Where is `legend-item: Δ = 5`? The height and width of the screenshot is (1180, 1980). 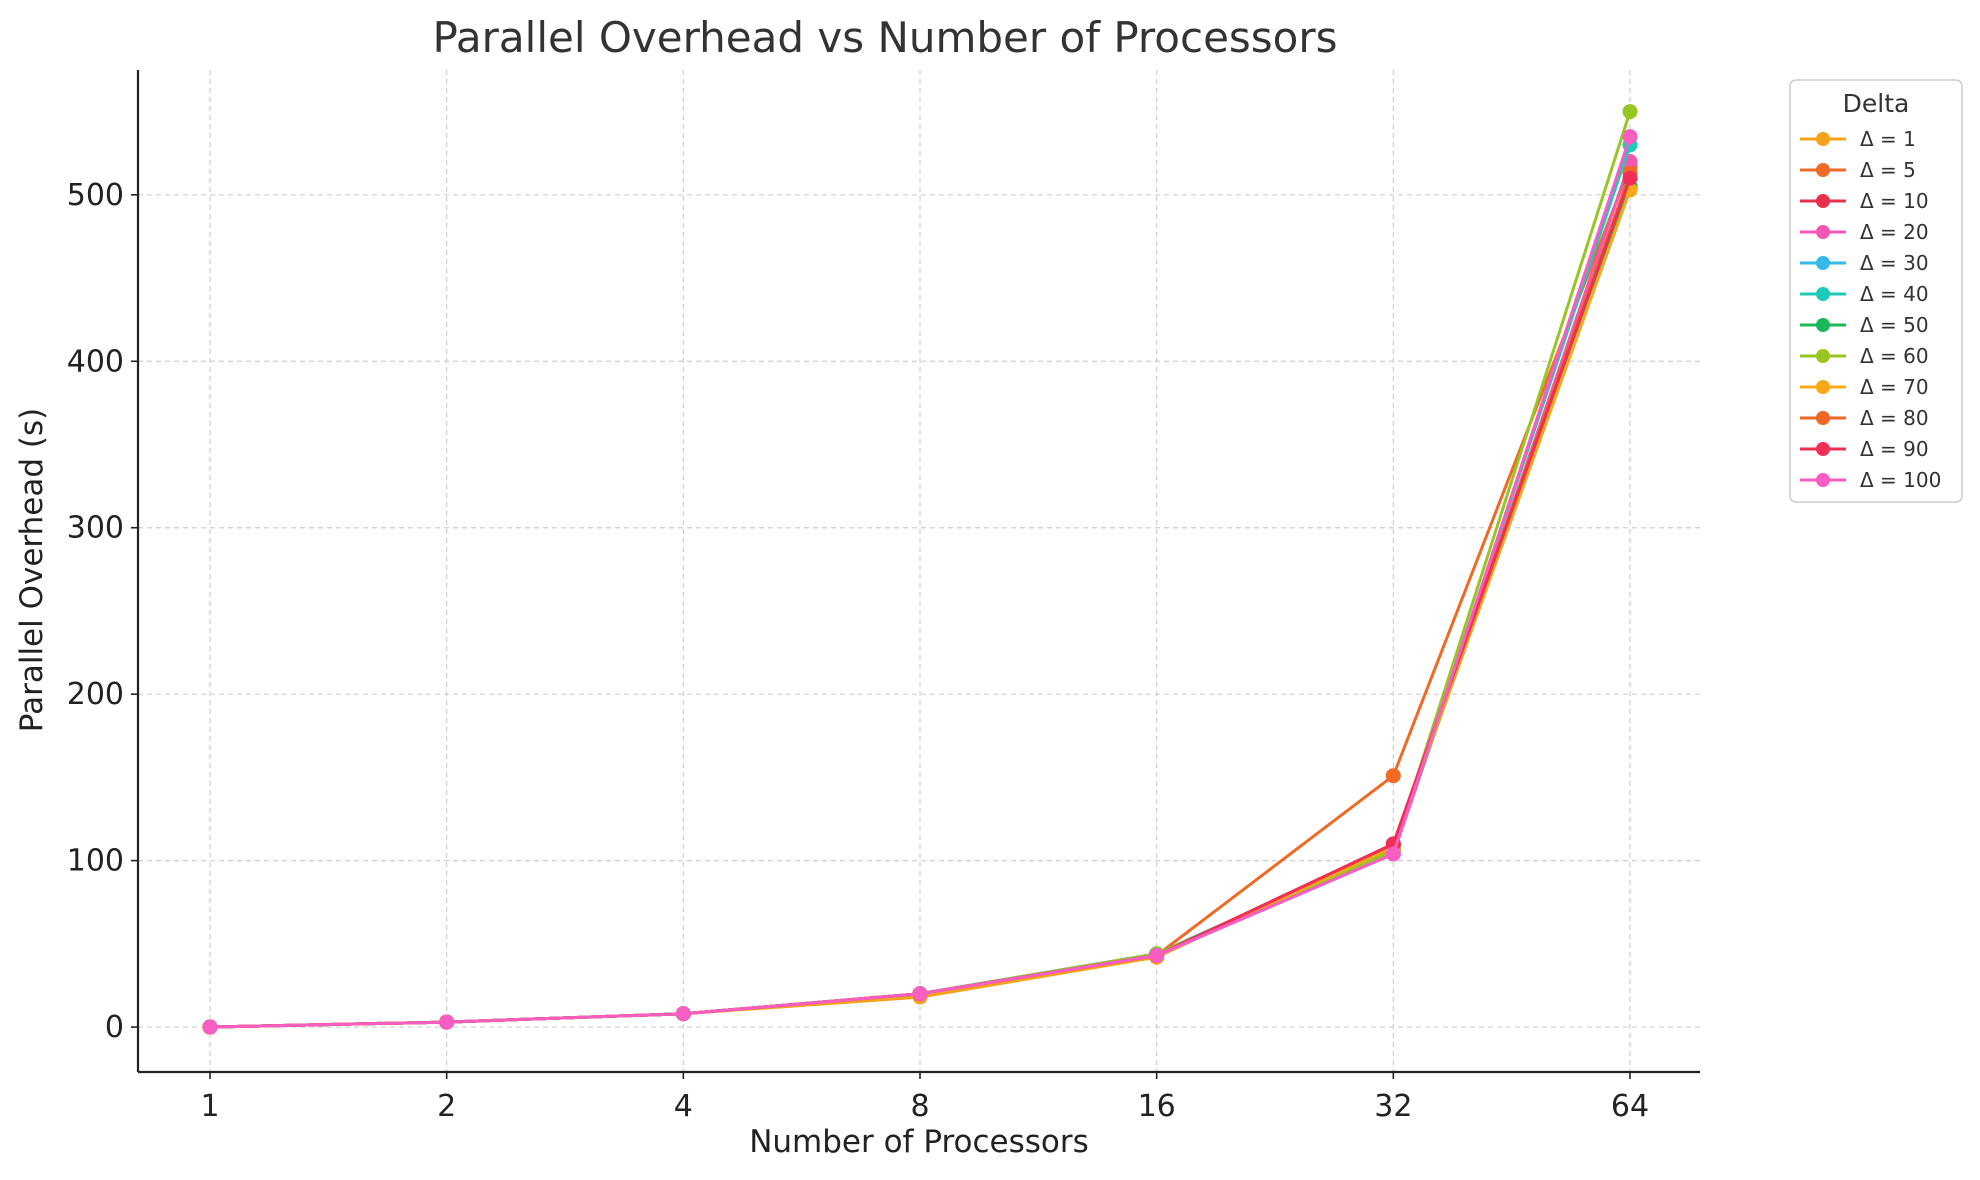
legend-item: Δ = 5 is located at coordinates (1858, 170).